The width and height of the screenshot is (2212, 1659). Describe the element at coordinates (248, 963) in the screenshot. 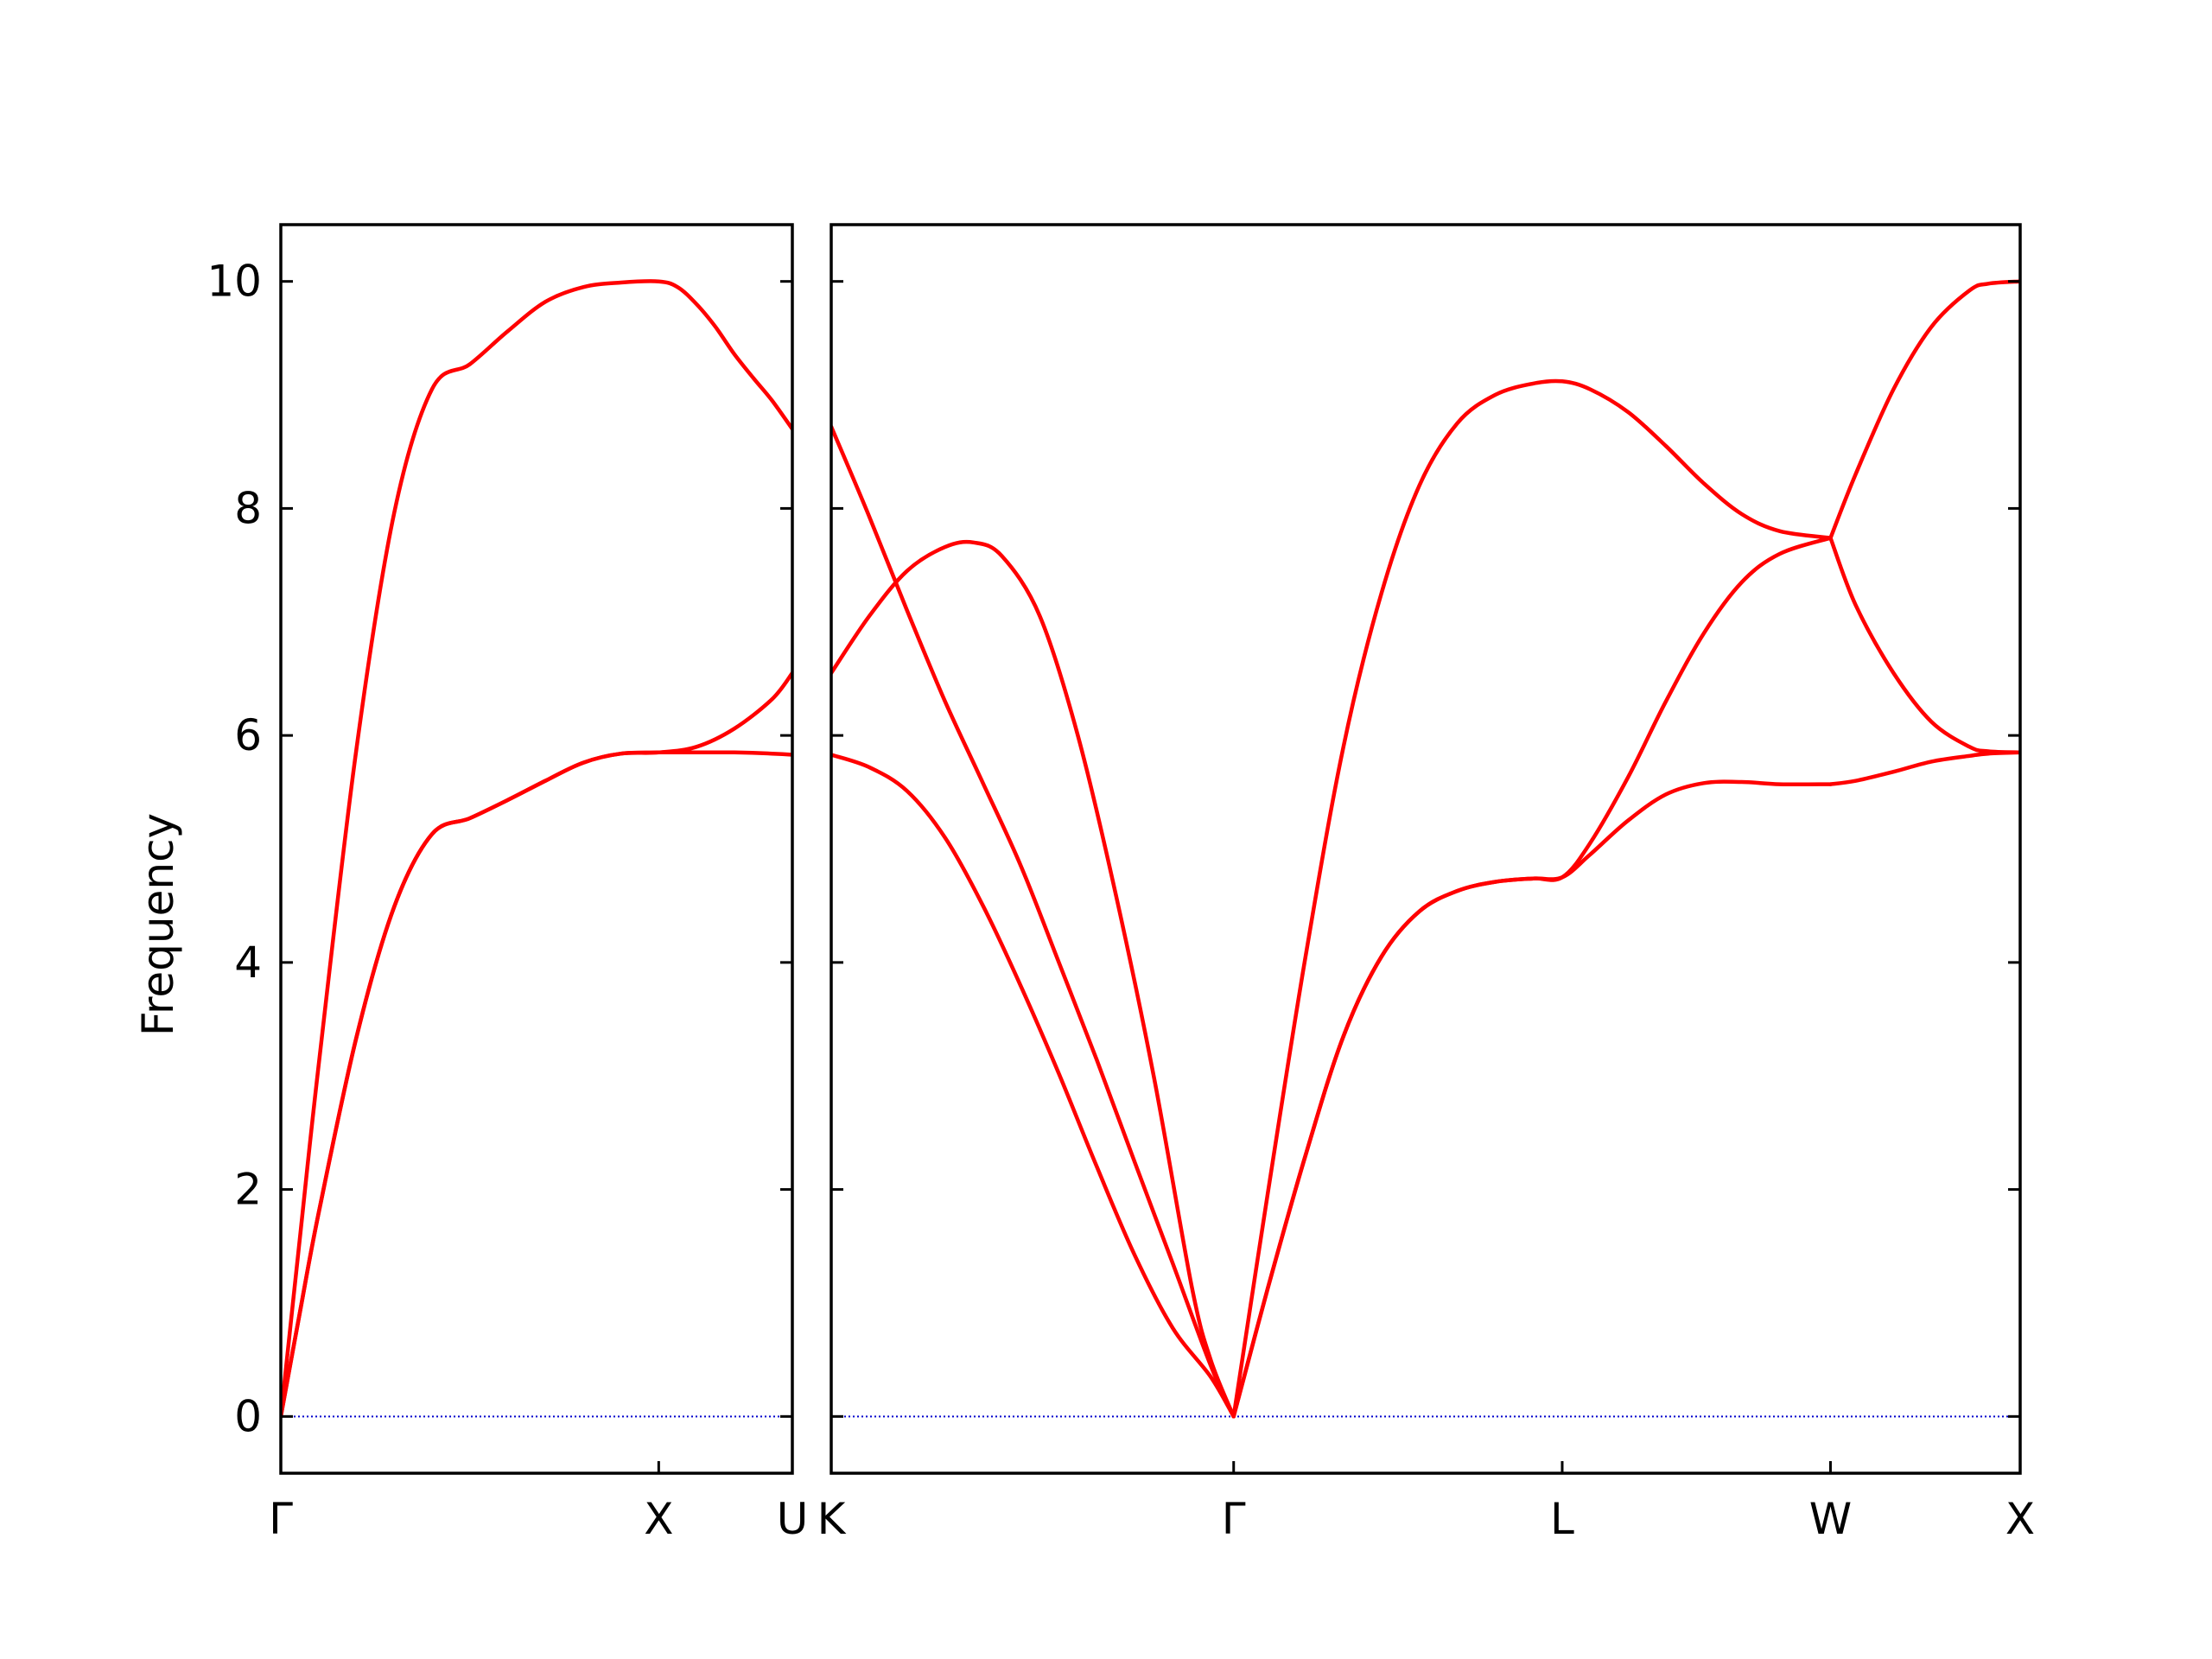

I see `y-tick-label: 4` at that location.